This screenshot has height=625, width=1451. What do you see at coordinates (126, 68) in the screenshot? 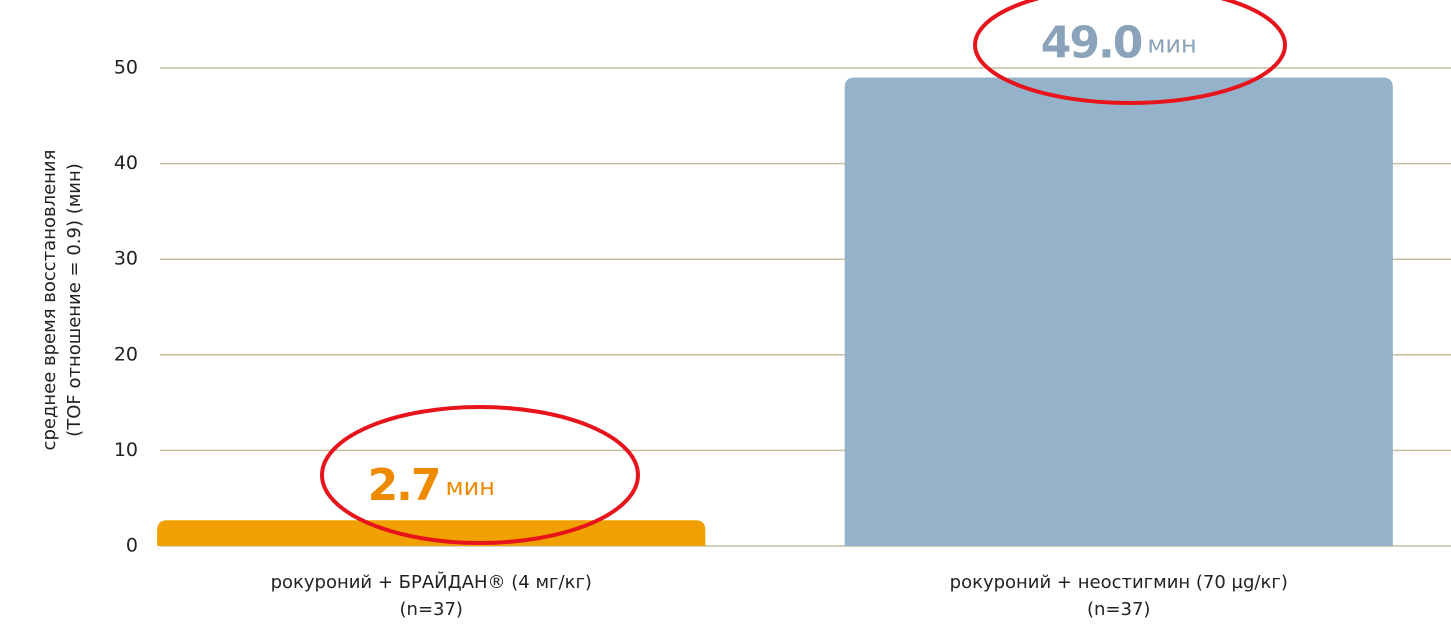
I see `y-tick-label: 50` at bounding box center [126, 68].